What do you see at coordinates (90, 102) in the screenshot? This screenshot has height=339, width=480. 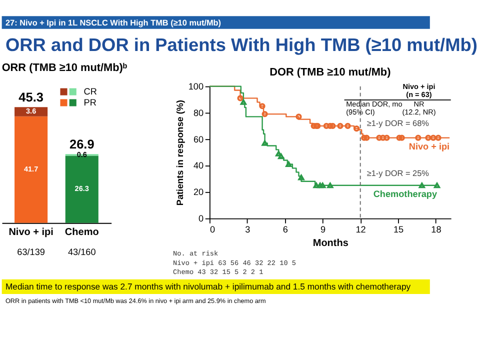 I see `legend-label: PR` at bounding box center [90, 102].